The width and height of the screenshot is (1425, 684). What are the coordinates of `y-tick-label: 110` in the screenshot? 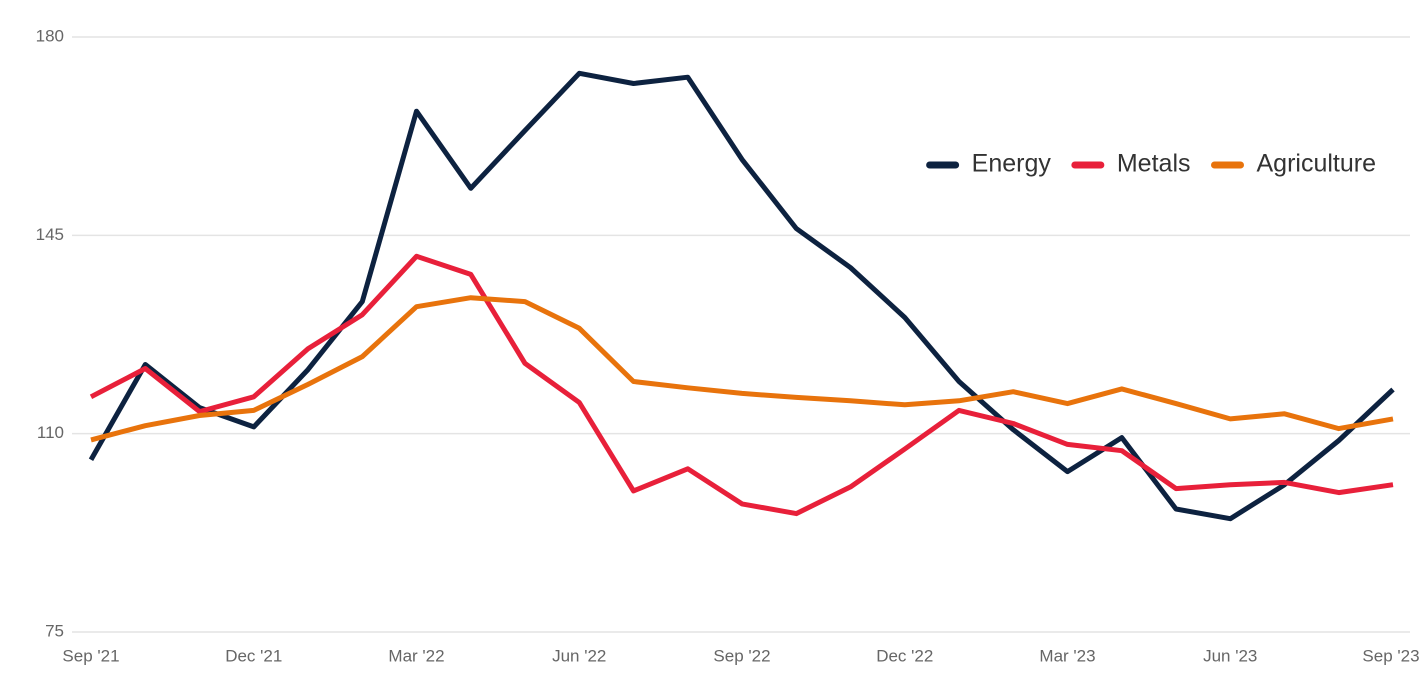 It's located at (50, 432).